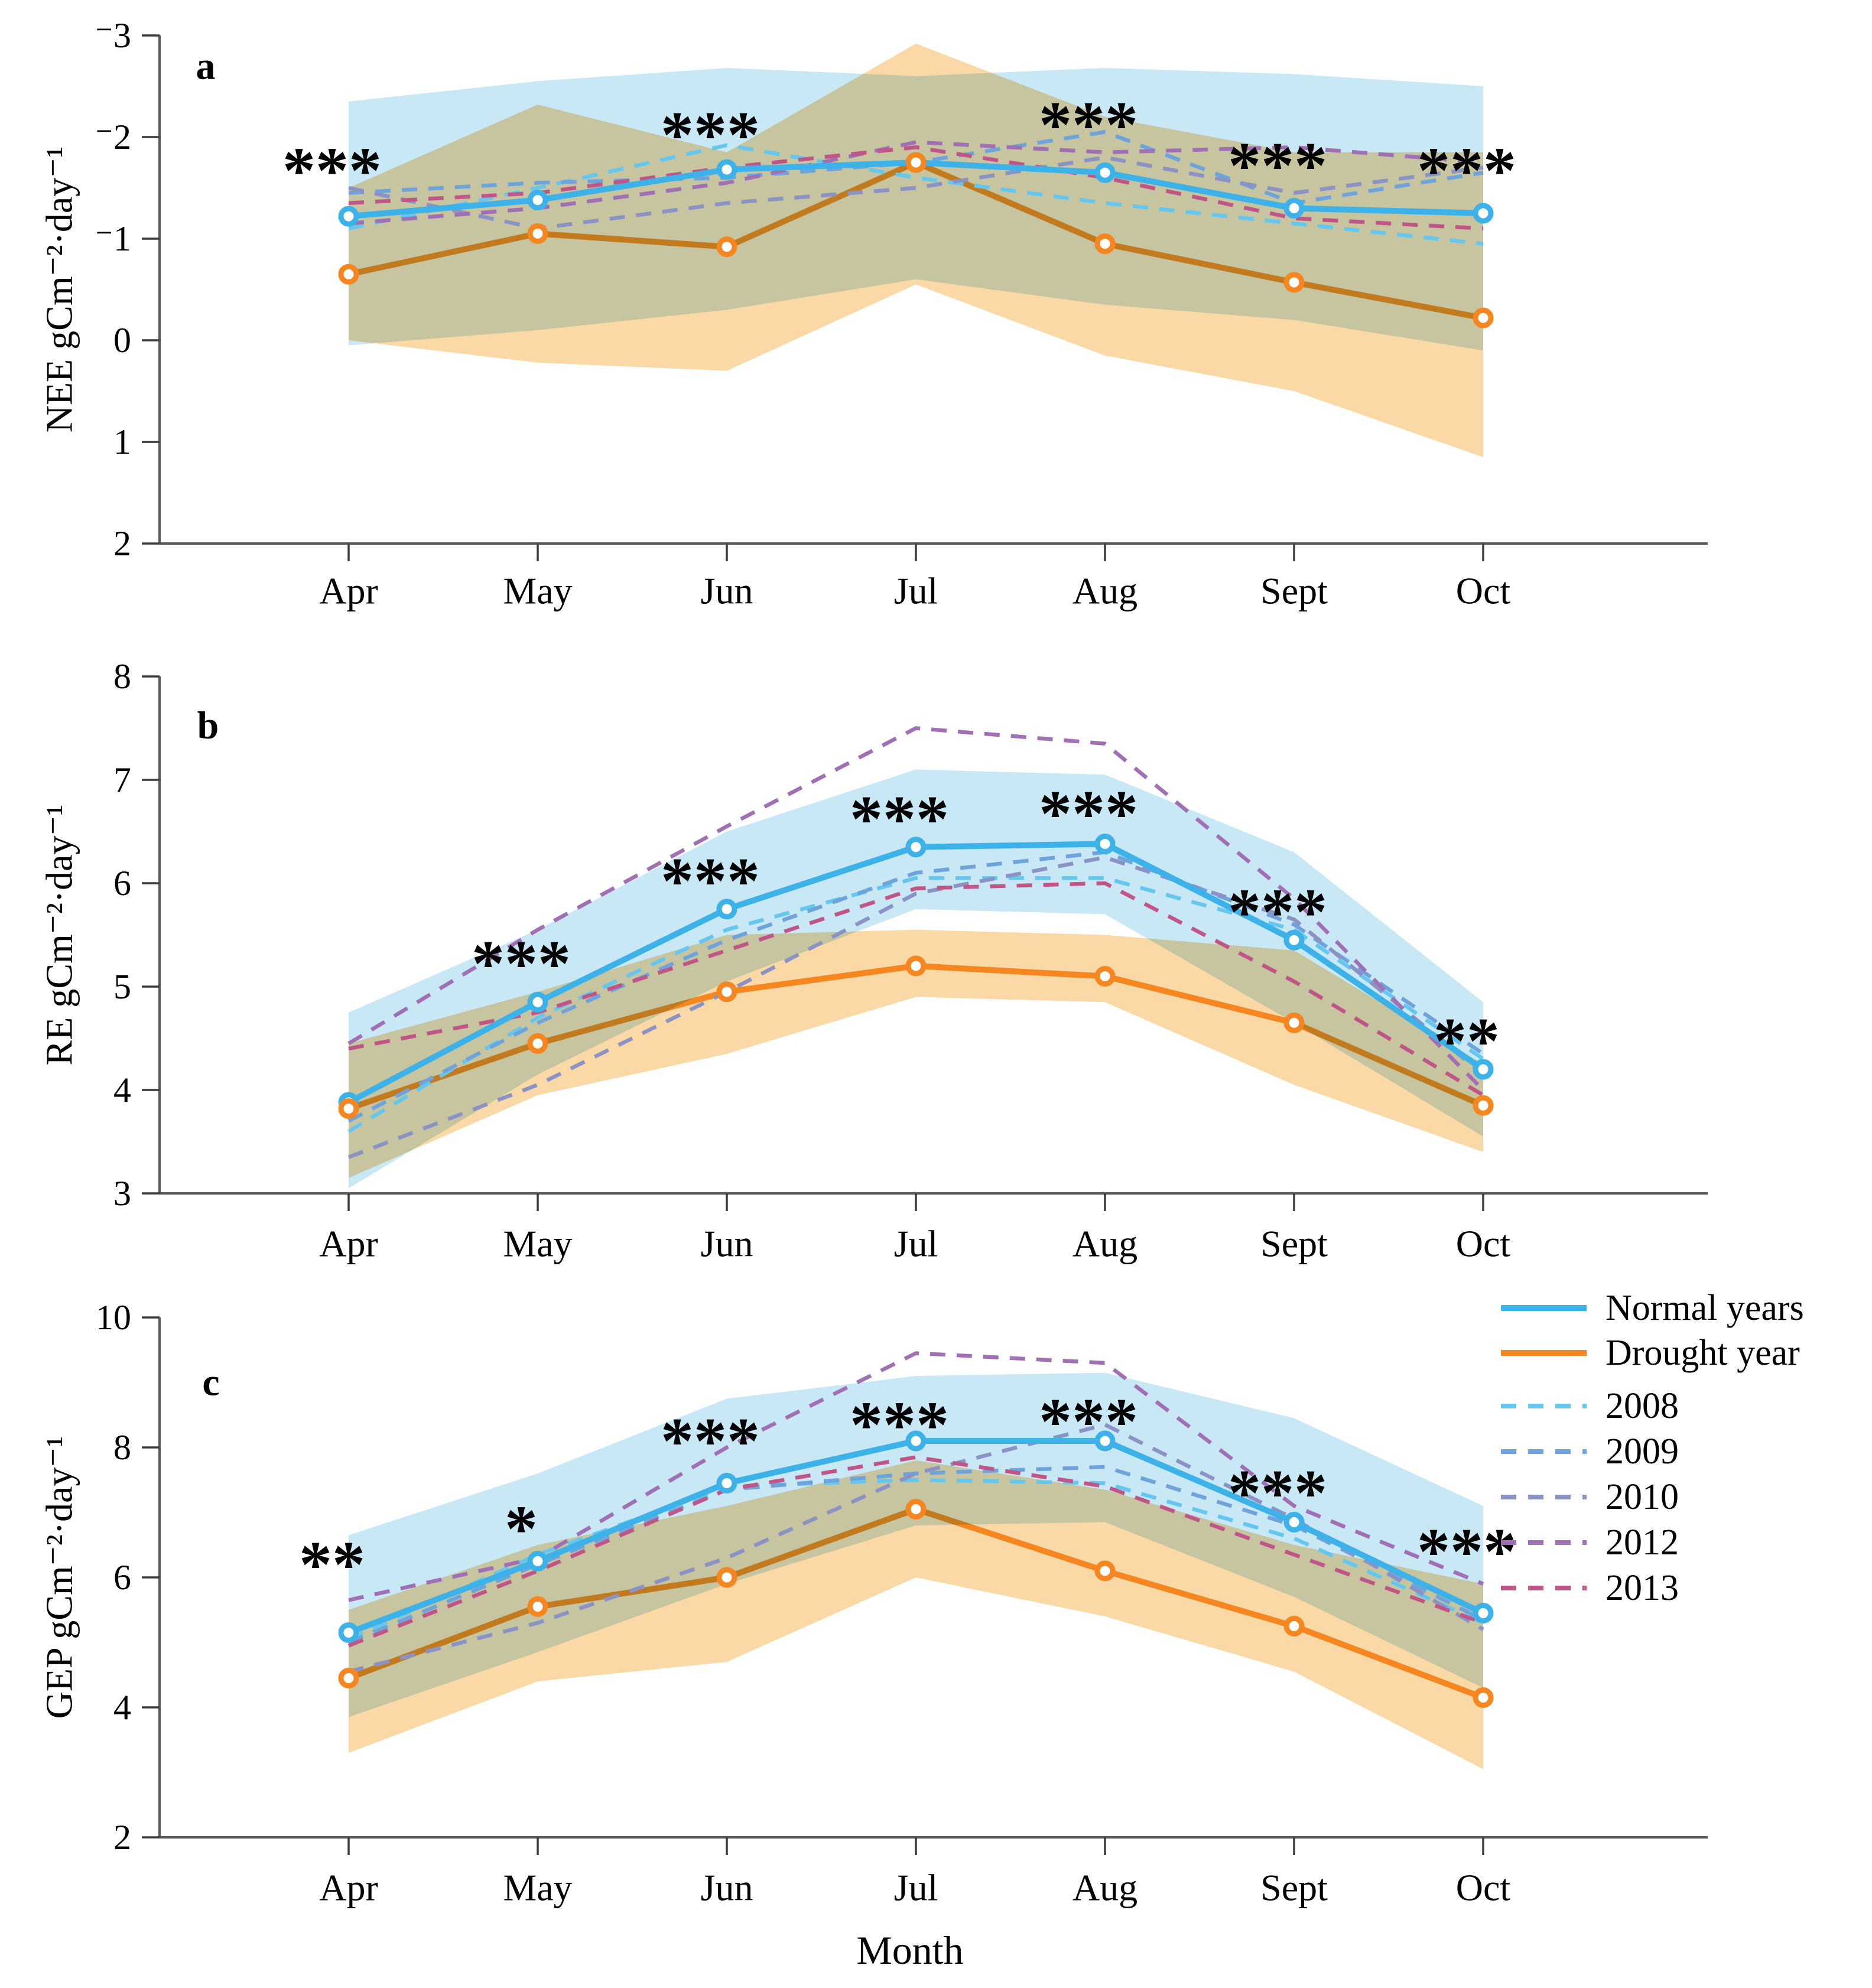 Image resolution: width=1872 pixels, height=1988 pixels. I want to click on y-tick-label: 0, so click(122, 341).